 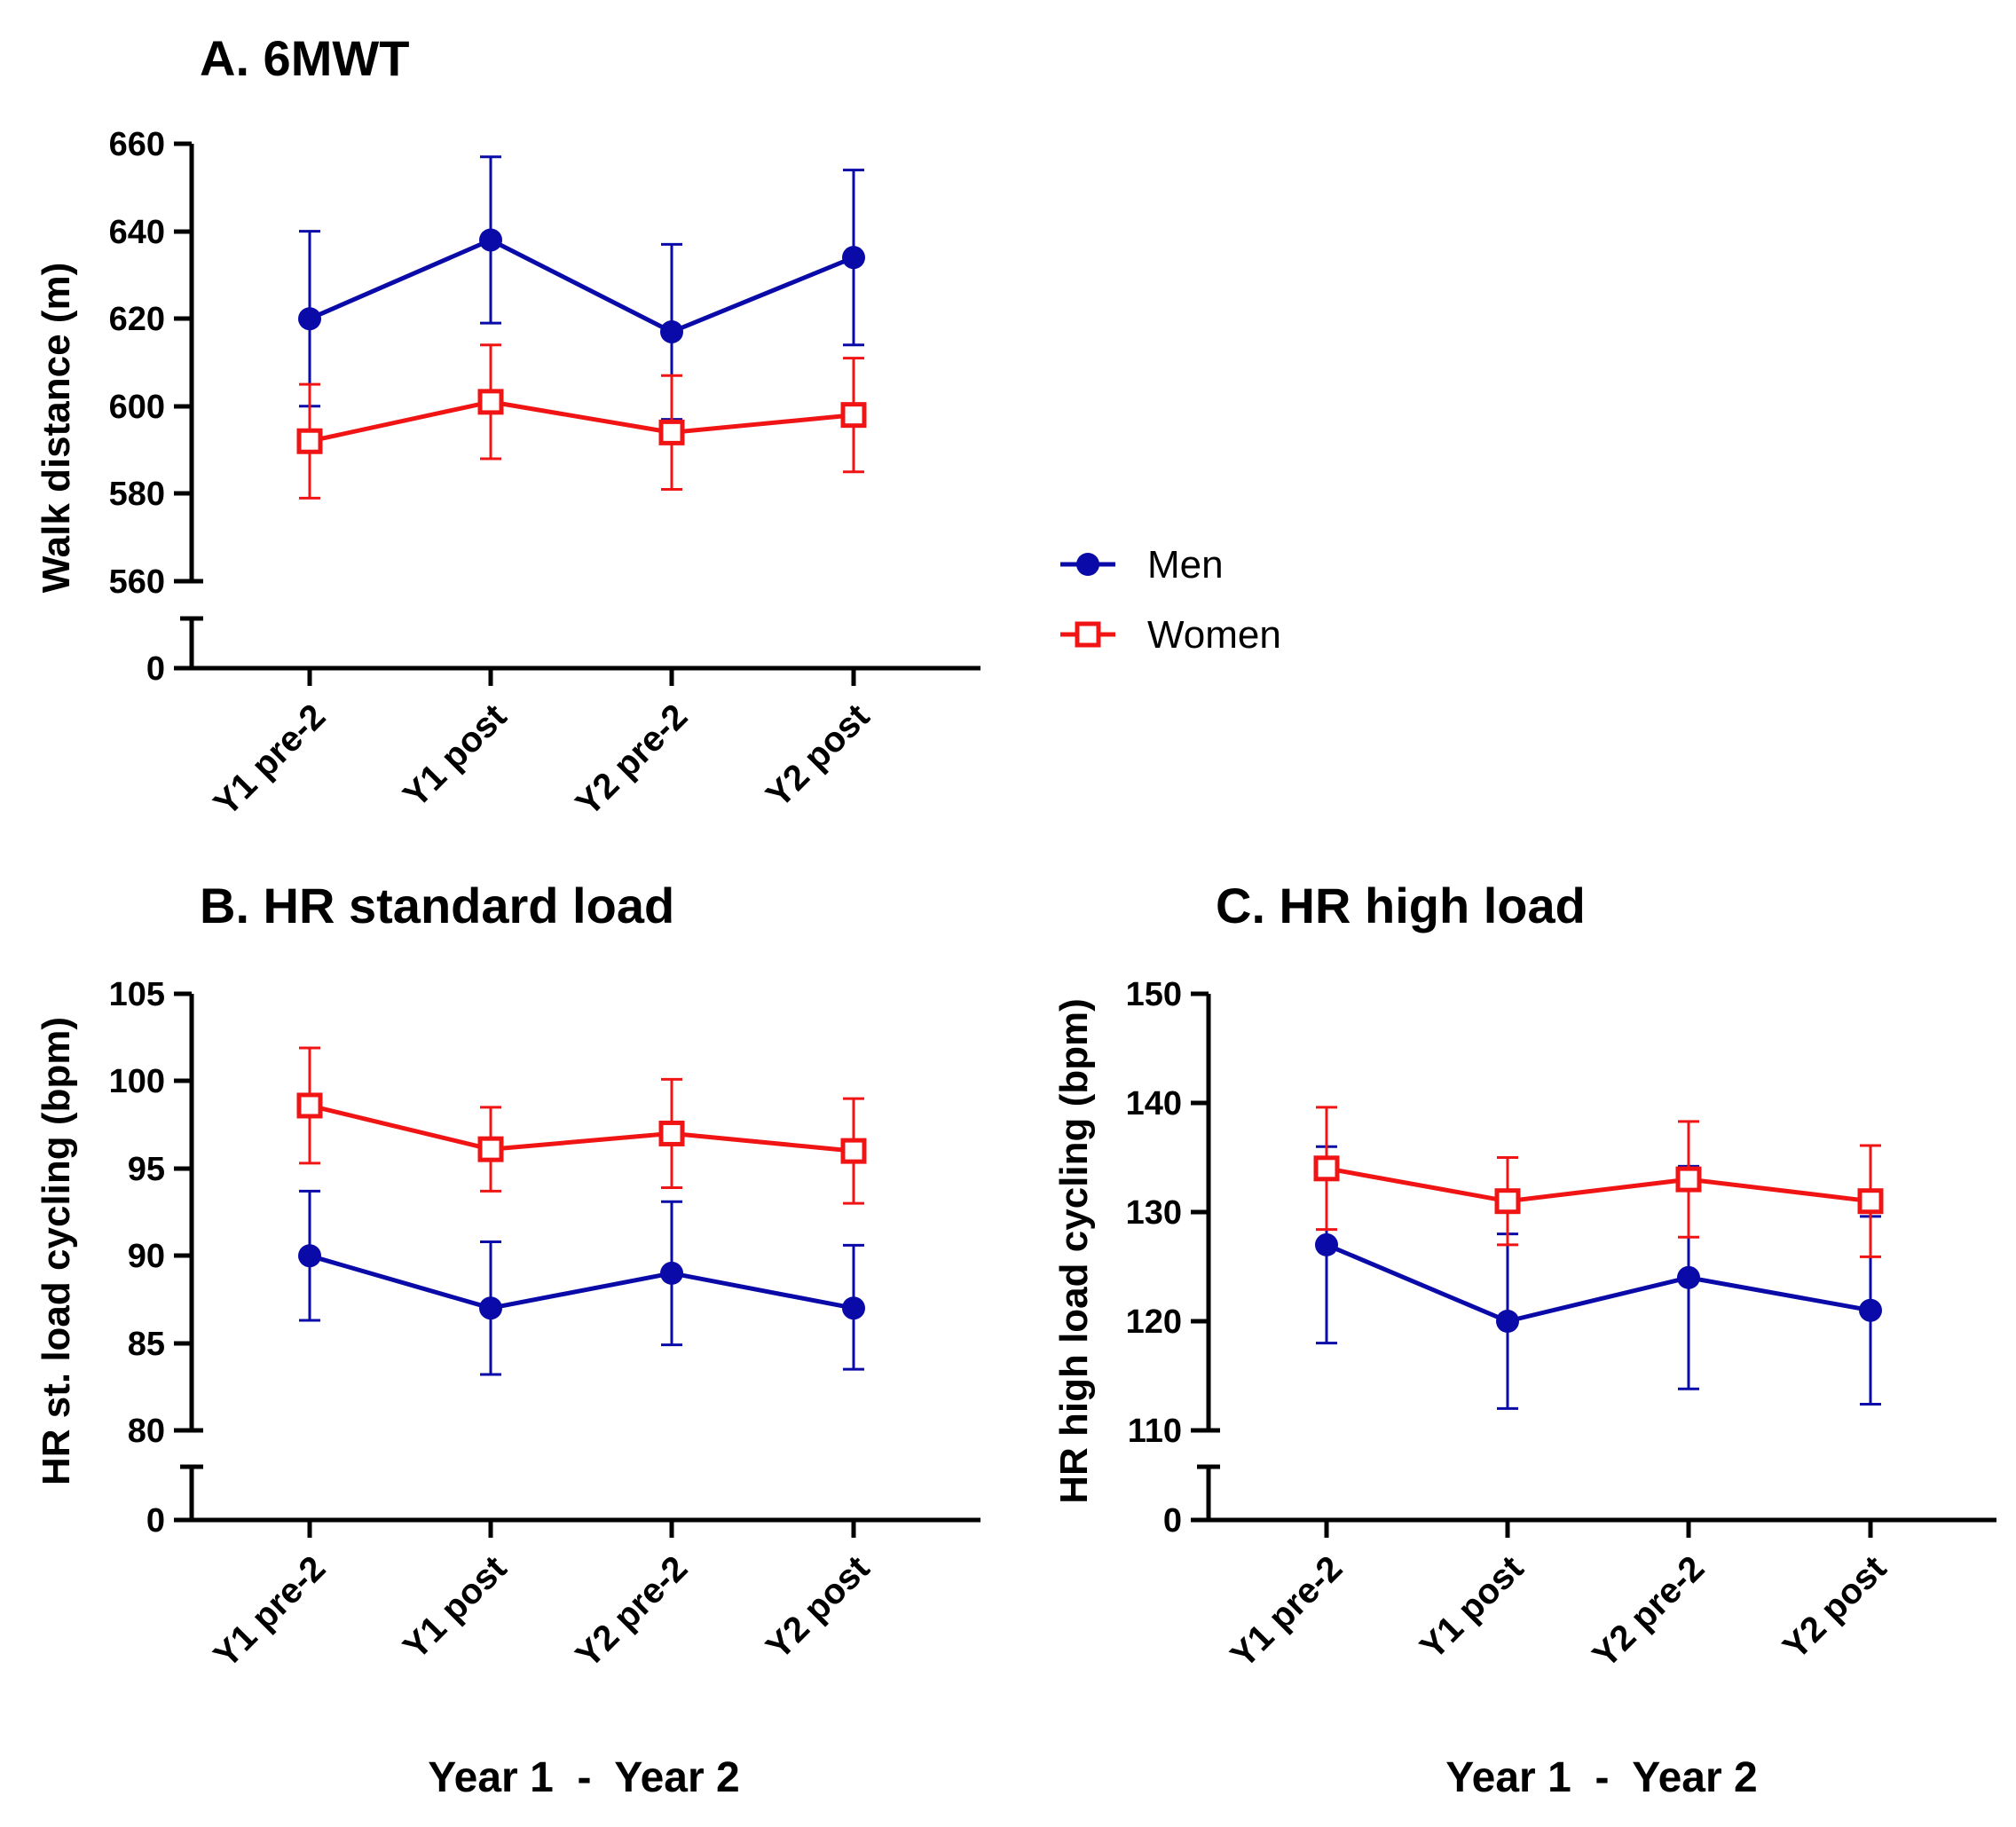 I want to click on panel-a-y-tick-labels: 660 640 620 600 580 560 0, so click(x=137, y=407).